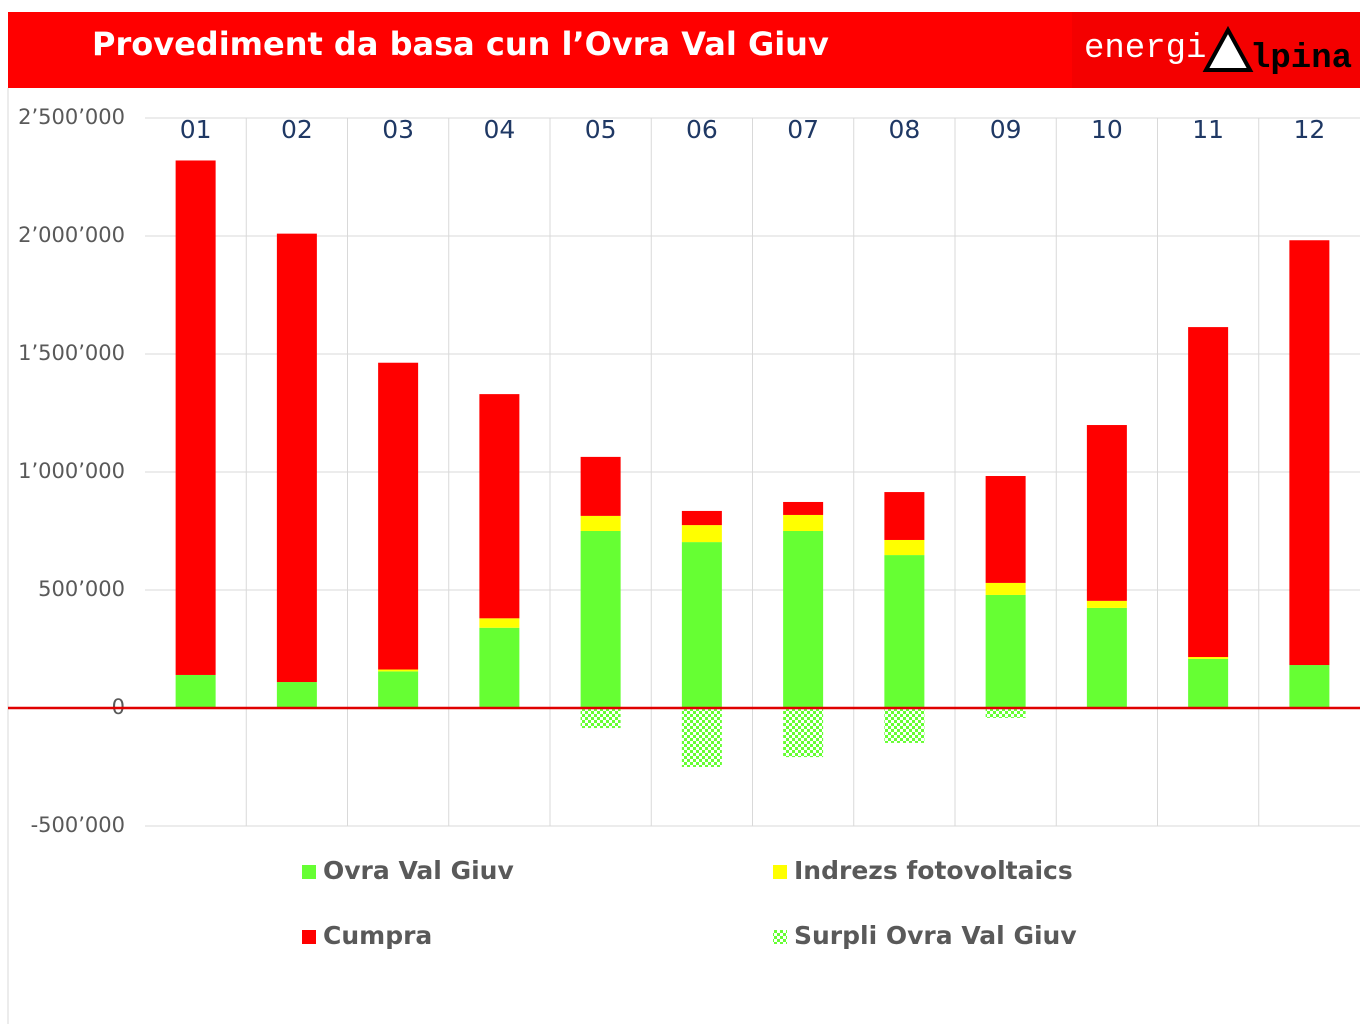 The width and height of the screenshot is (1360, 1028). What do you see at coordinates (196, 129) in the screenshot?
I see `x-tick-label: 01` at bounding box center [196, 129].